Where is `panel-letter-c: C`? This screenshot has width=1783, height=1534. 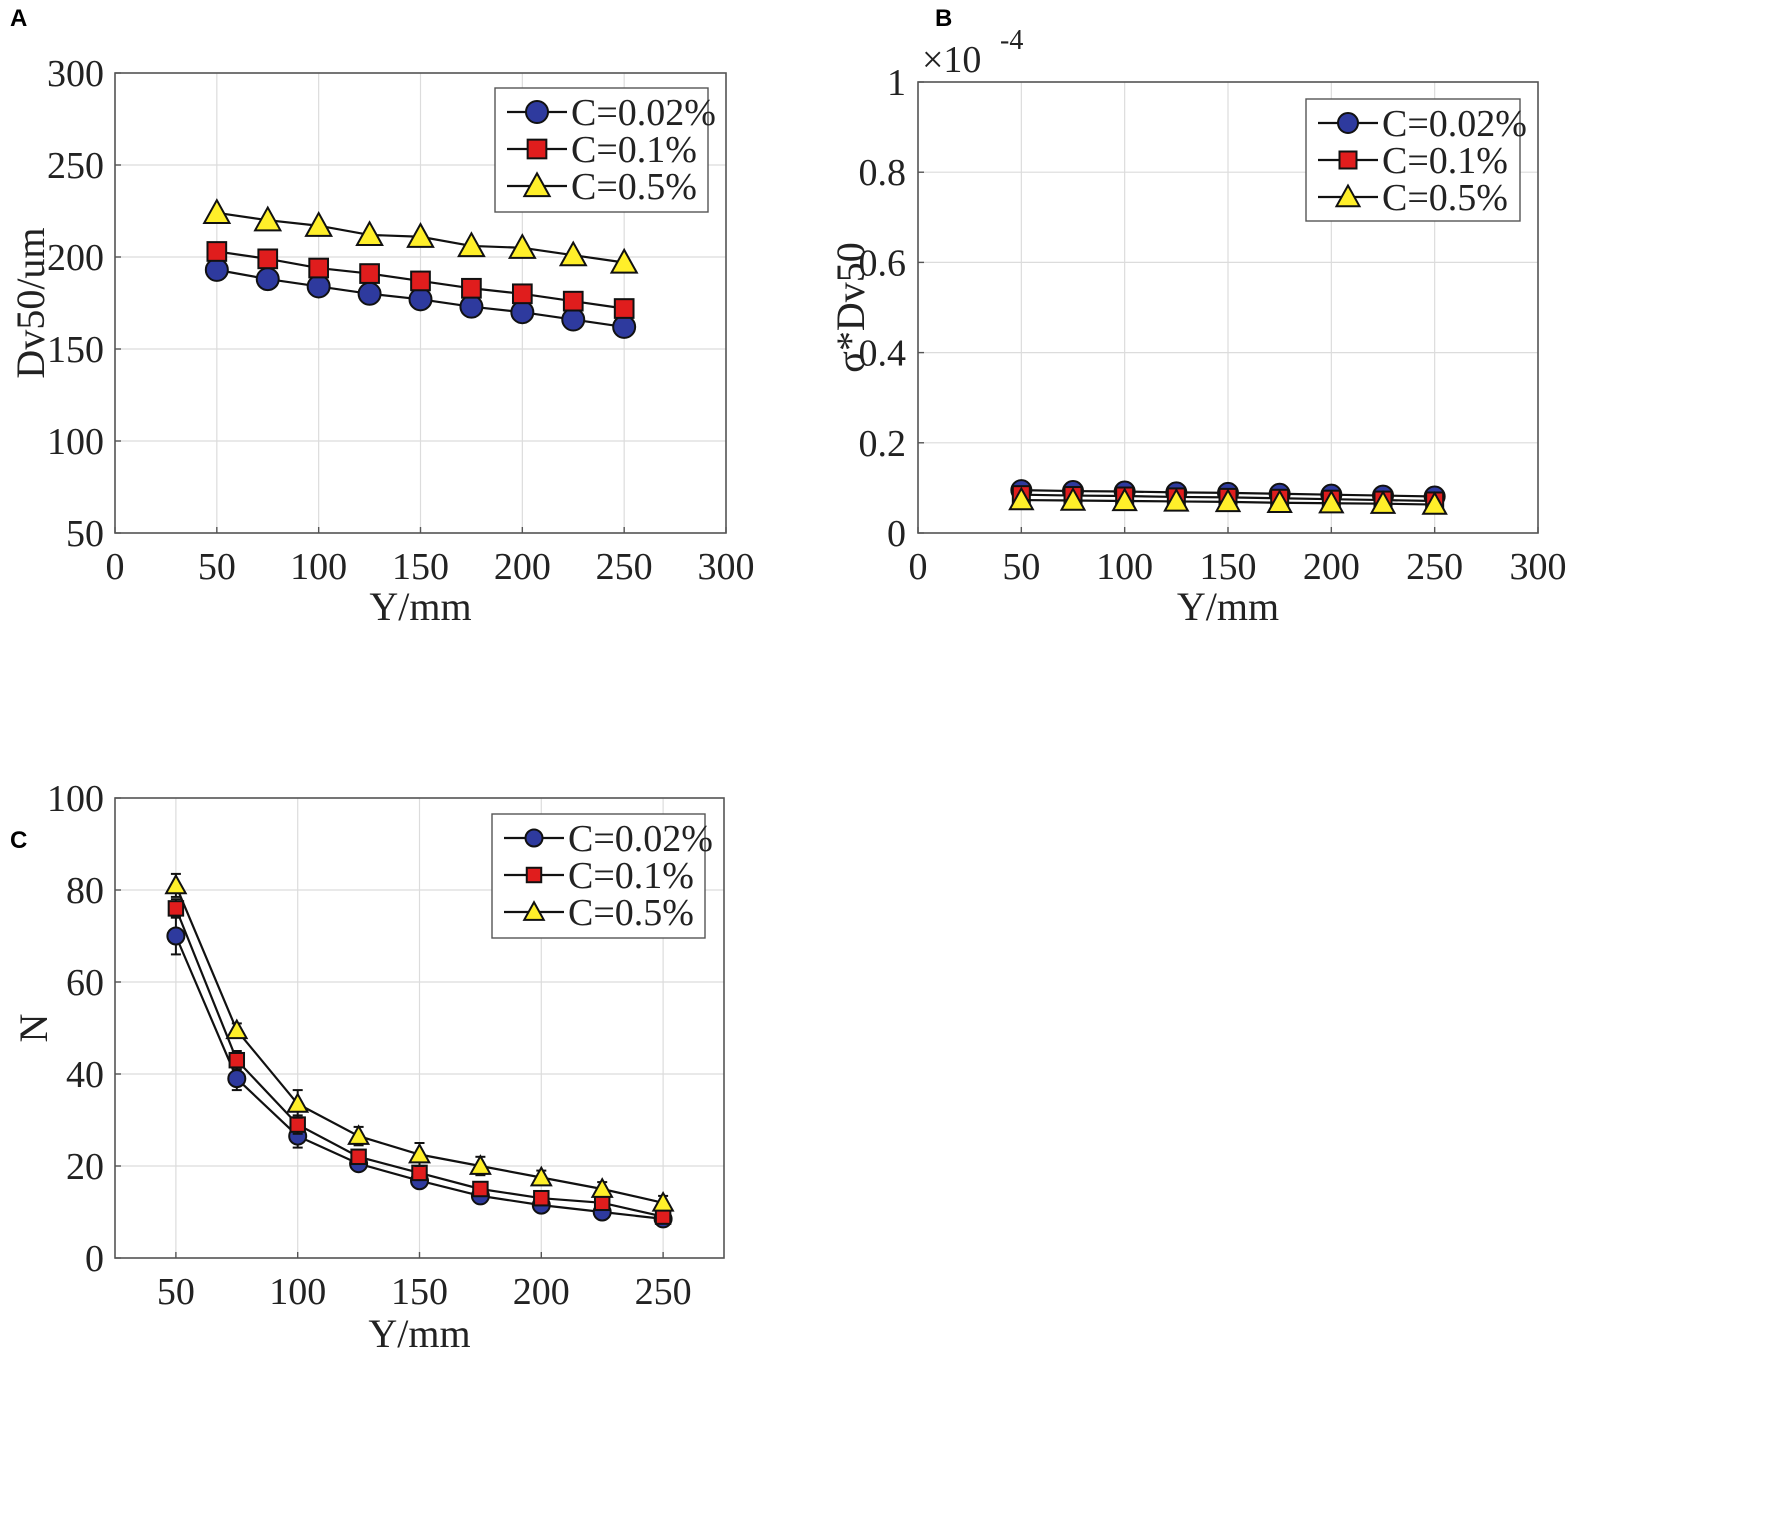
panel-letter-c: C is located at coordinates (18, 840).